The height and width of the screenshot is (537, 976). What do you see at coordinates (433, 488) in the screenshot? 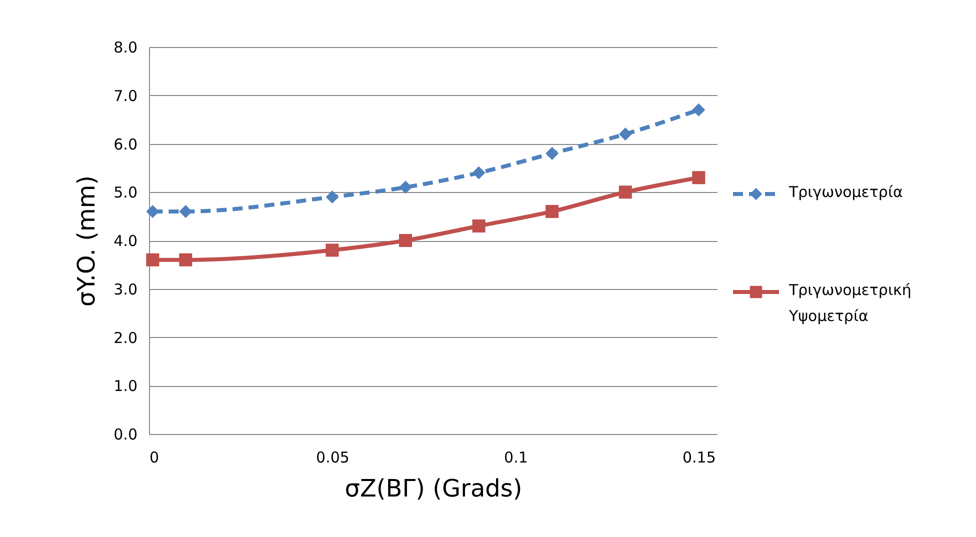
I see `x-axis-title: σZ(ΒΓ) (Grads)` at bounding box center [433, 488].